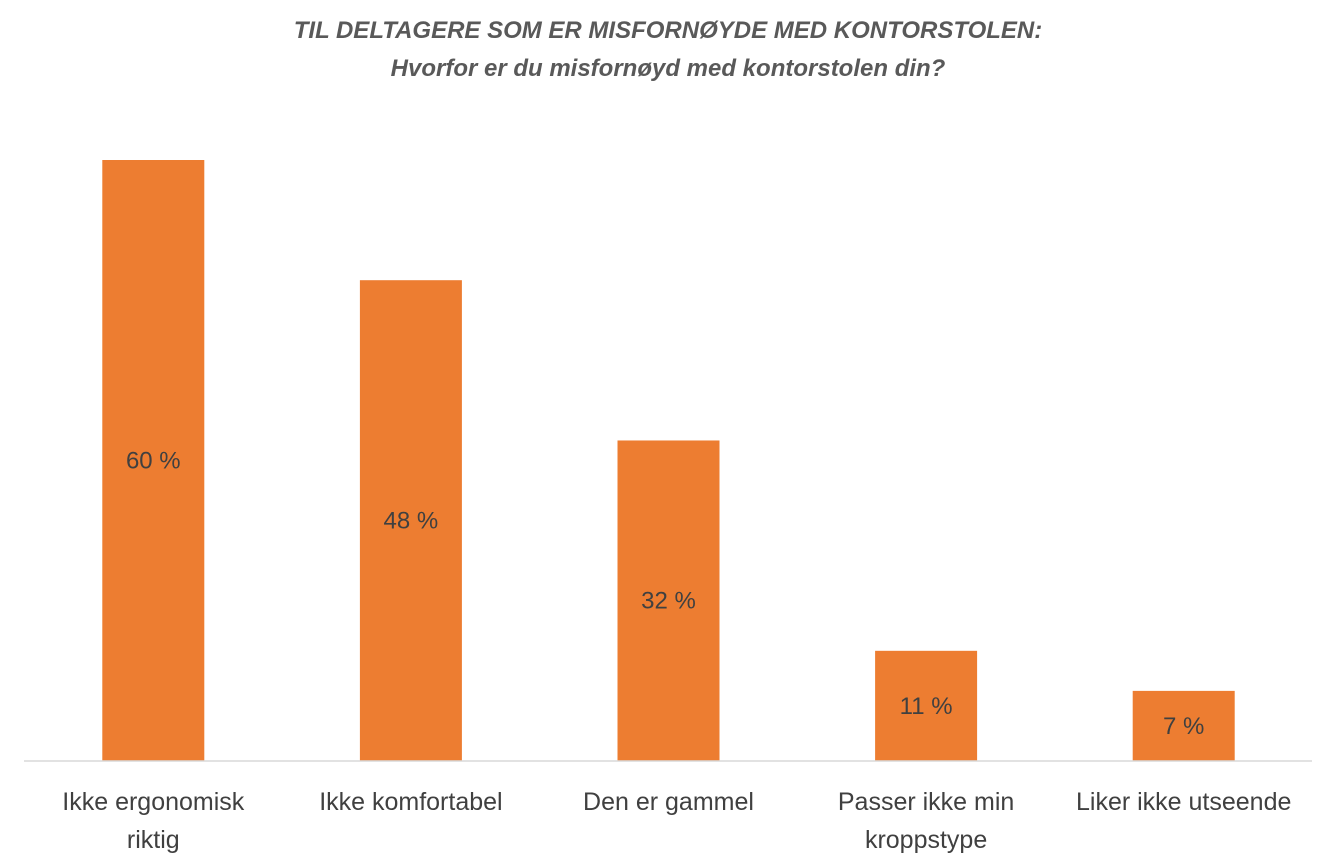 The height and width of the screenshot is (868, 1335). I want to click on category-label: Passer ikke min, so click(926, 802).